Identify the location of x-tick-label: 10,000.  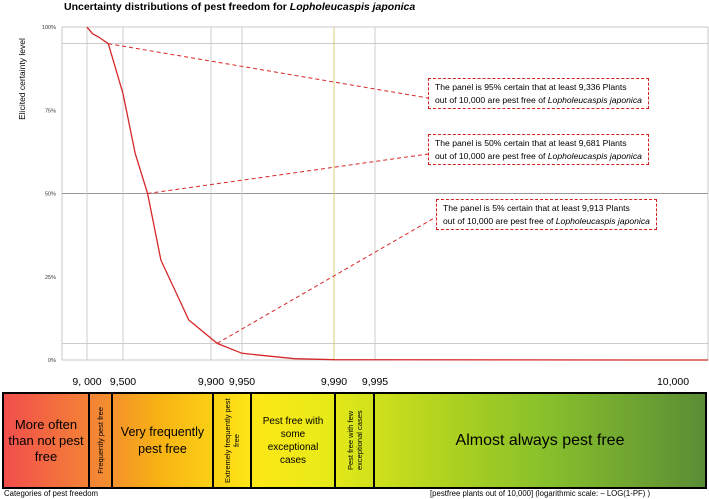
(673, 382).